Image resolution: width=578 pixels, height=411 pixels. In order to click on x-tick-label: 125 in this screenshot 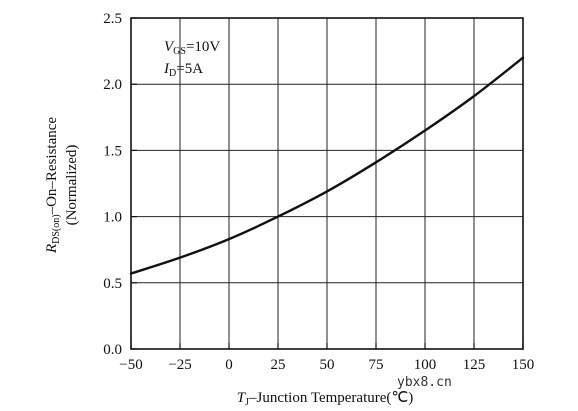, I will do `click(474, 365)`.